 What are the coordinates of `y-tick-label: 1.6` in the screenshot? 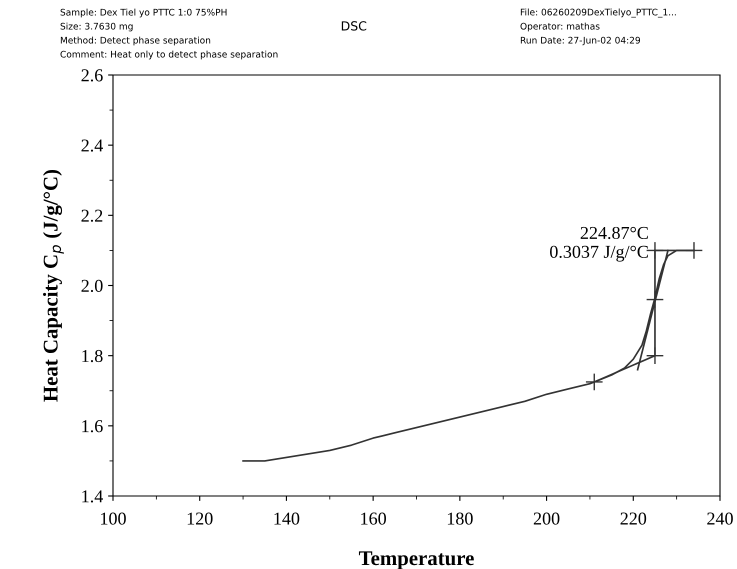 It's located at (92, 426).